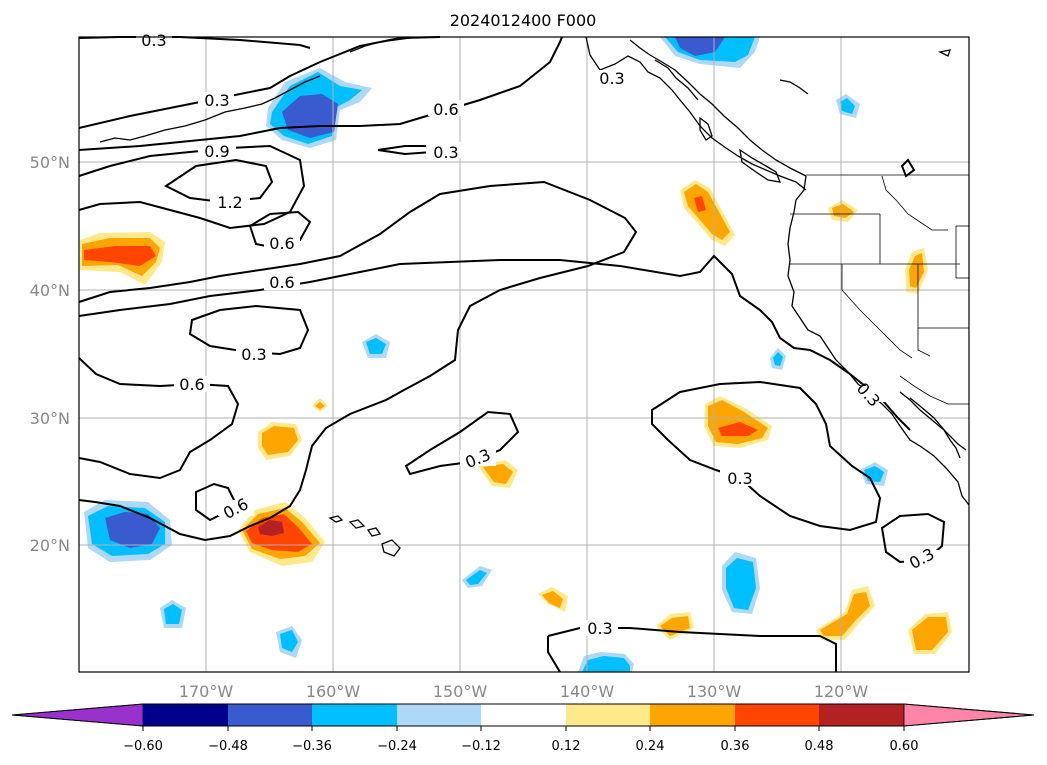  What do you see at coordinates (312, 746) in the screenshot?
I see `colorbar-tick-label: −0.36` at bounding box center [312, 746].